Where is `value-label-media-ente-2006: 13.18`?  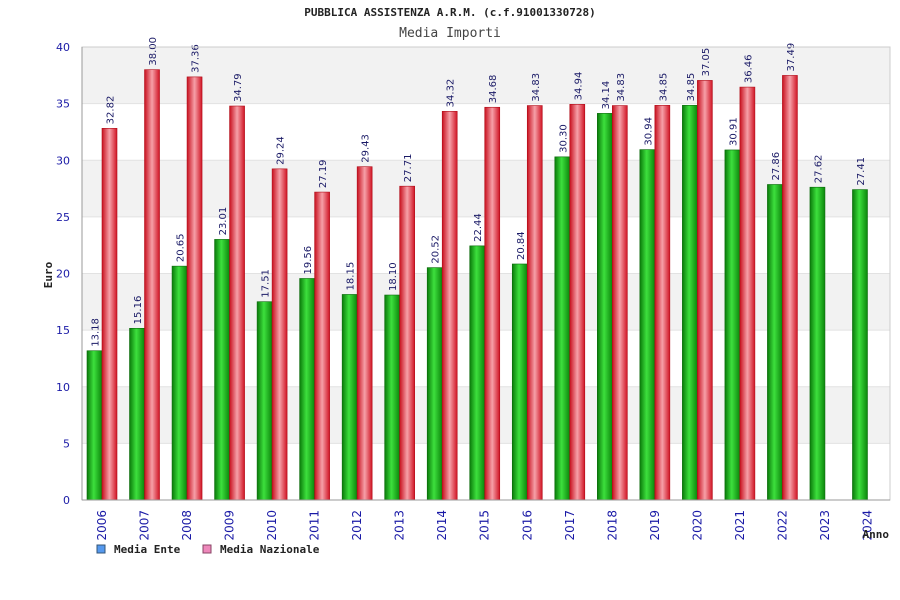 value-label-media-ente-2006: 13.18 is located at coordinates (96, 332).